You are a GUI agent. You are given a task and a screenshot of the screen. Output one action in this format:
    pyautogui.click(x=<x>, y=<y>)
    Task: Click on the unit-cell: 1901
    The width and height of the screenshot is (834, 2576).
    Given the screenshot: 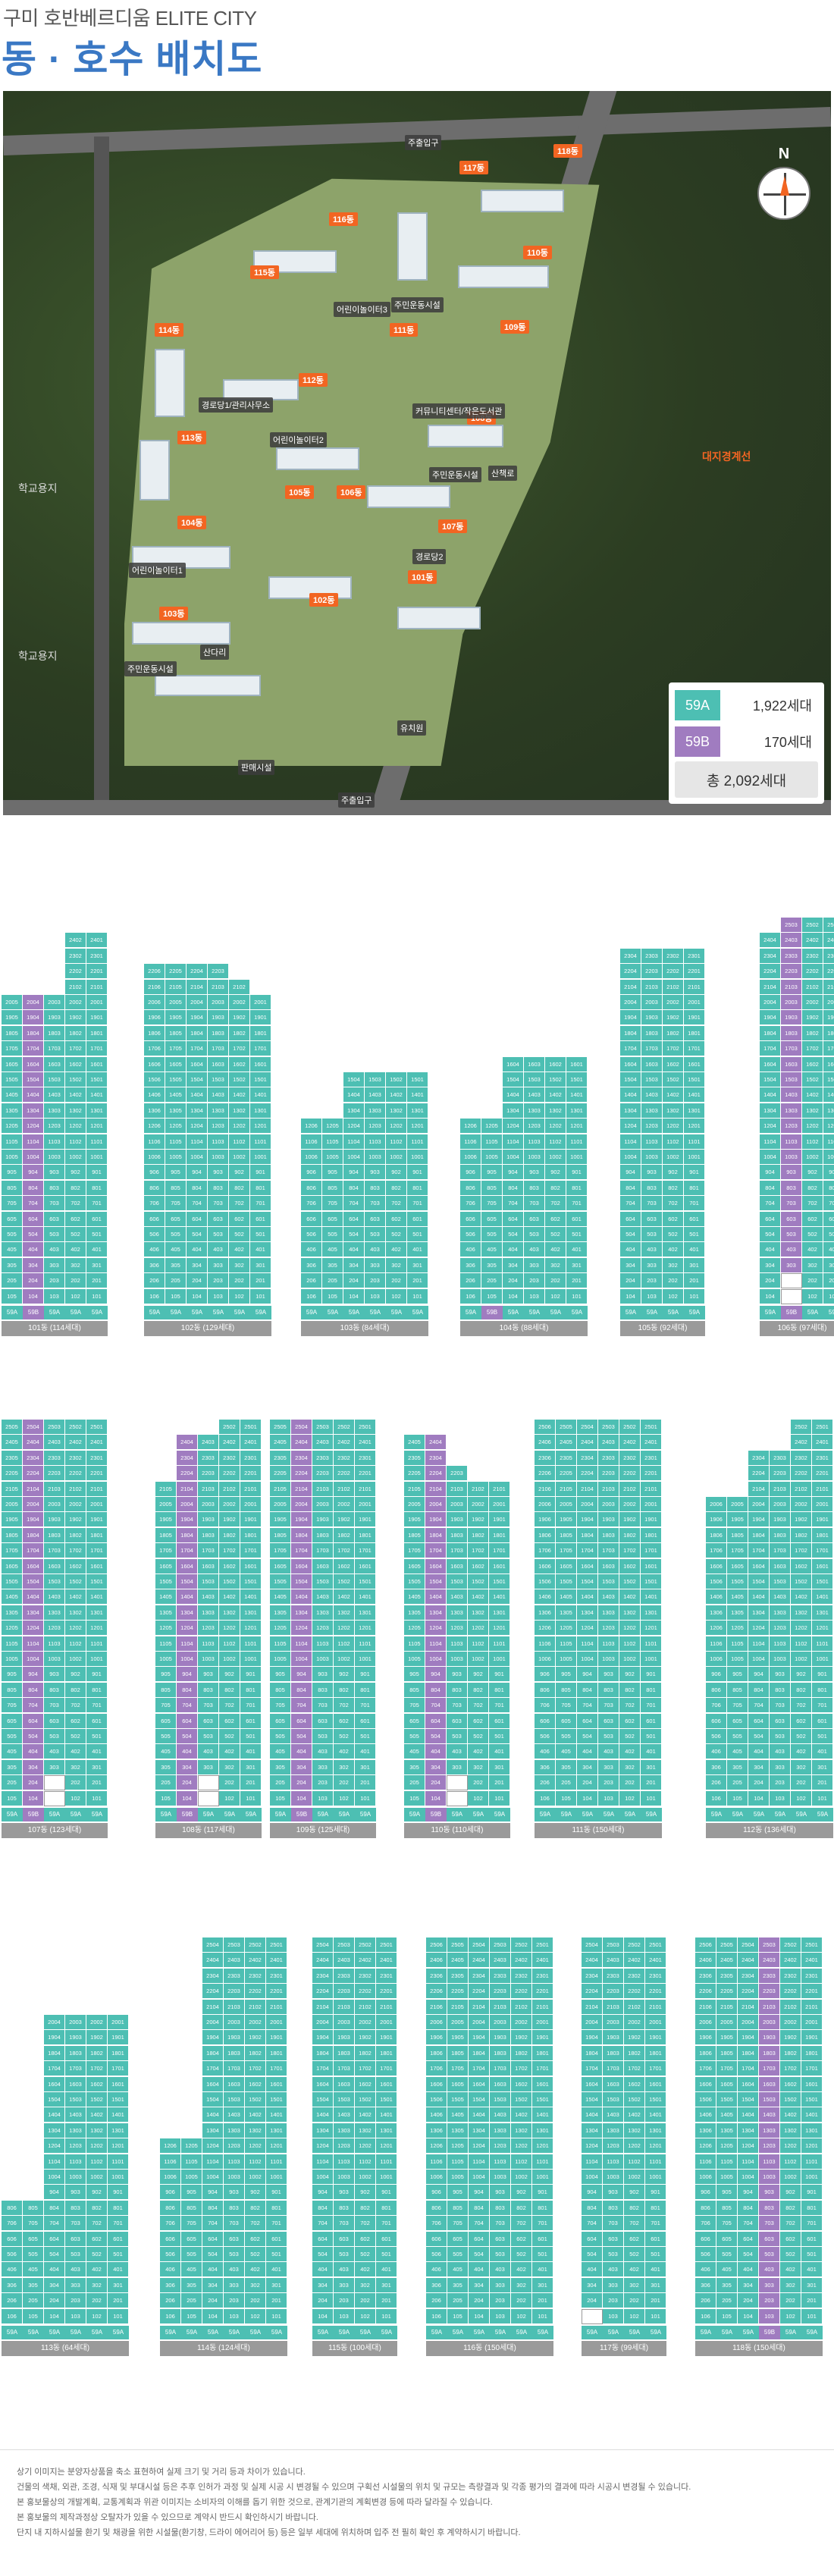 What is the action you would take?
    pyautogui.click(x=499, y=1520)
    